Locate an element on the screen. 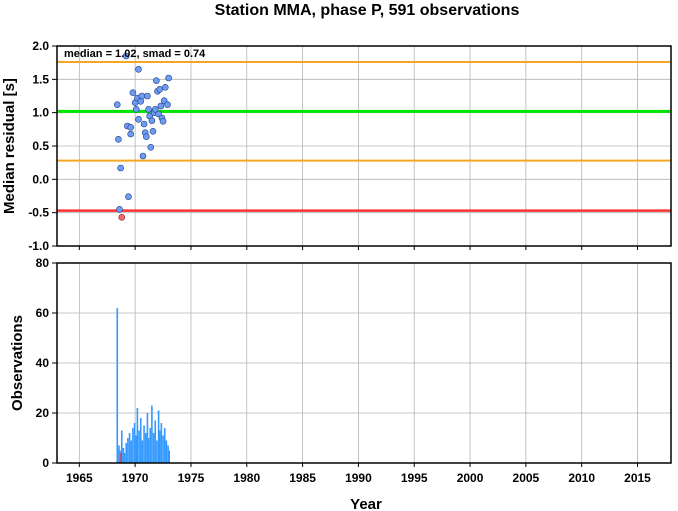  residual-y-ticks: 2.0 1.5 1.0 0.5 0.0 -0.5 -1.0 is located at coordinates (42, 146).